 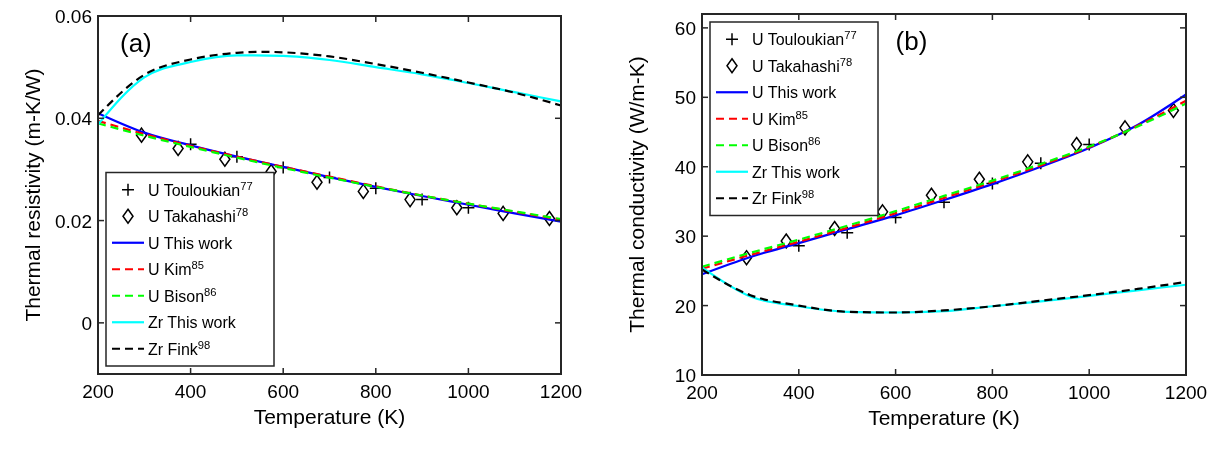 I want to click on y-tick-label: 0.06, so click(x=73, y=16).